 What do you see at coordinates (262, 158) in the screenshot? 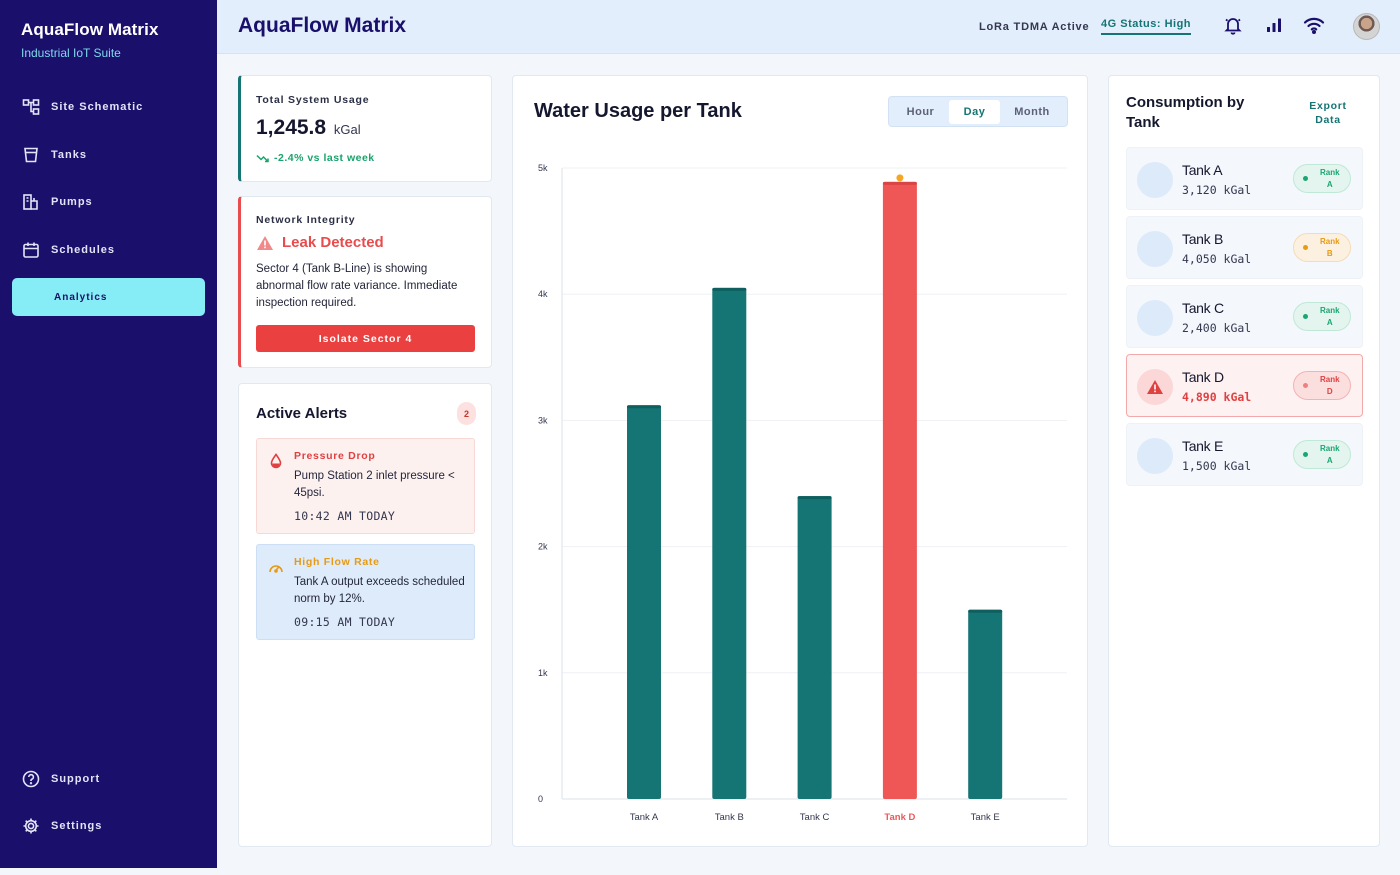
I see `trend-down-icon` at bounding box center [262, 158].